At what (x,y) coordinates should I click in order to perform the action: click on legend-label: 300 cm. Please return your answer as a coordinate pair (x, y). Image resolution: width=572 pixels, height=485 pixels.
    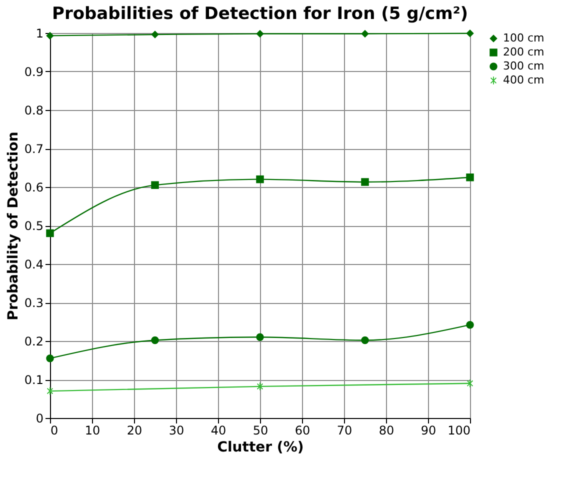
    Looking at the image, I should click on (523, 66).